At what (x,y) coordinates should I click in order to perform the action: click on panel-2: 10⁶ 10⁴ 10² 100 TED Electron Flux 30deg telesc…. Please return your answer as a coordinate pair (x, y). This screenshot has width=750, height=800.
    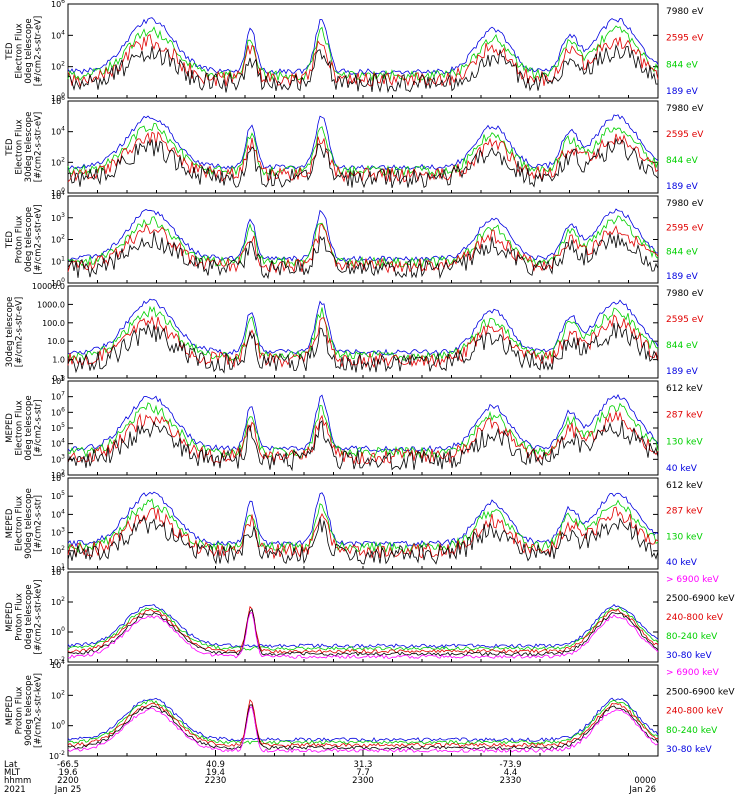
    Looking at the image, I should click on (354, 146).